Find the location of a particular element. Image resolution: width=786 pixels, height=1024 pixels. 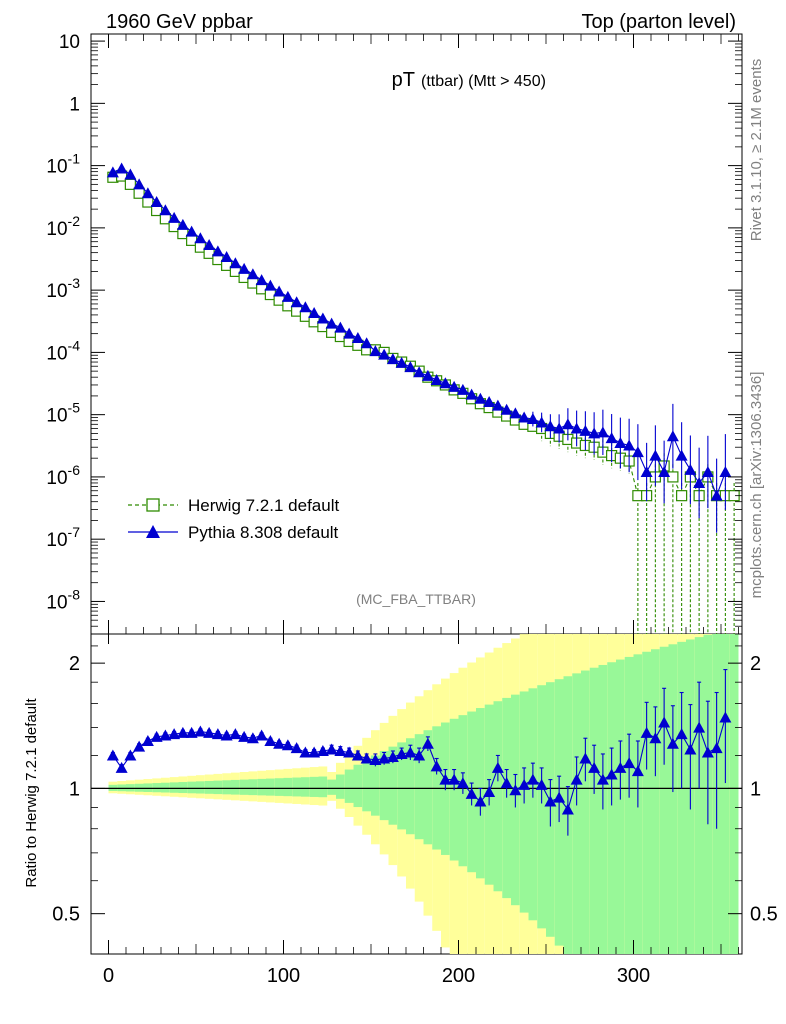

header-right: Top (parton level) is located at coordinates (658, 22).